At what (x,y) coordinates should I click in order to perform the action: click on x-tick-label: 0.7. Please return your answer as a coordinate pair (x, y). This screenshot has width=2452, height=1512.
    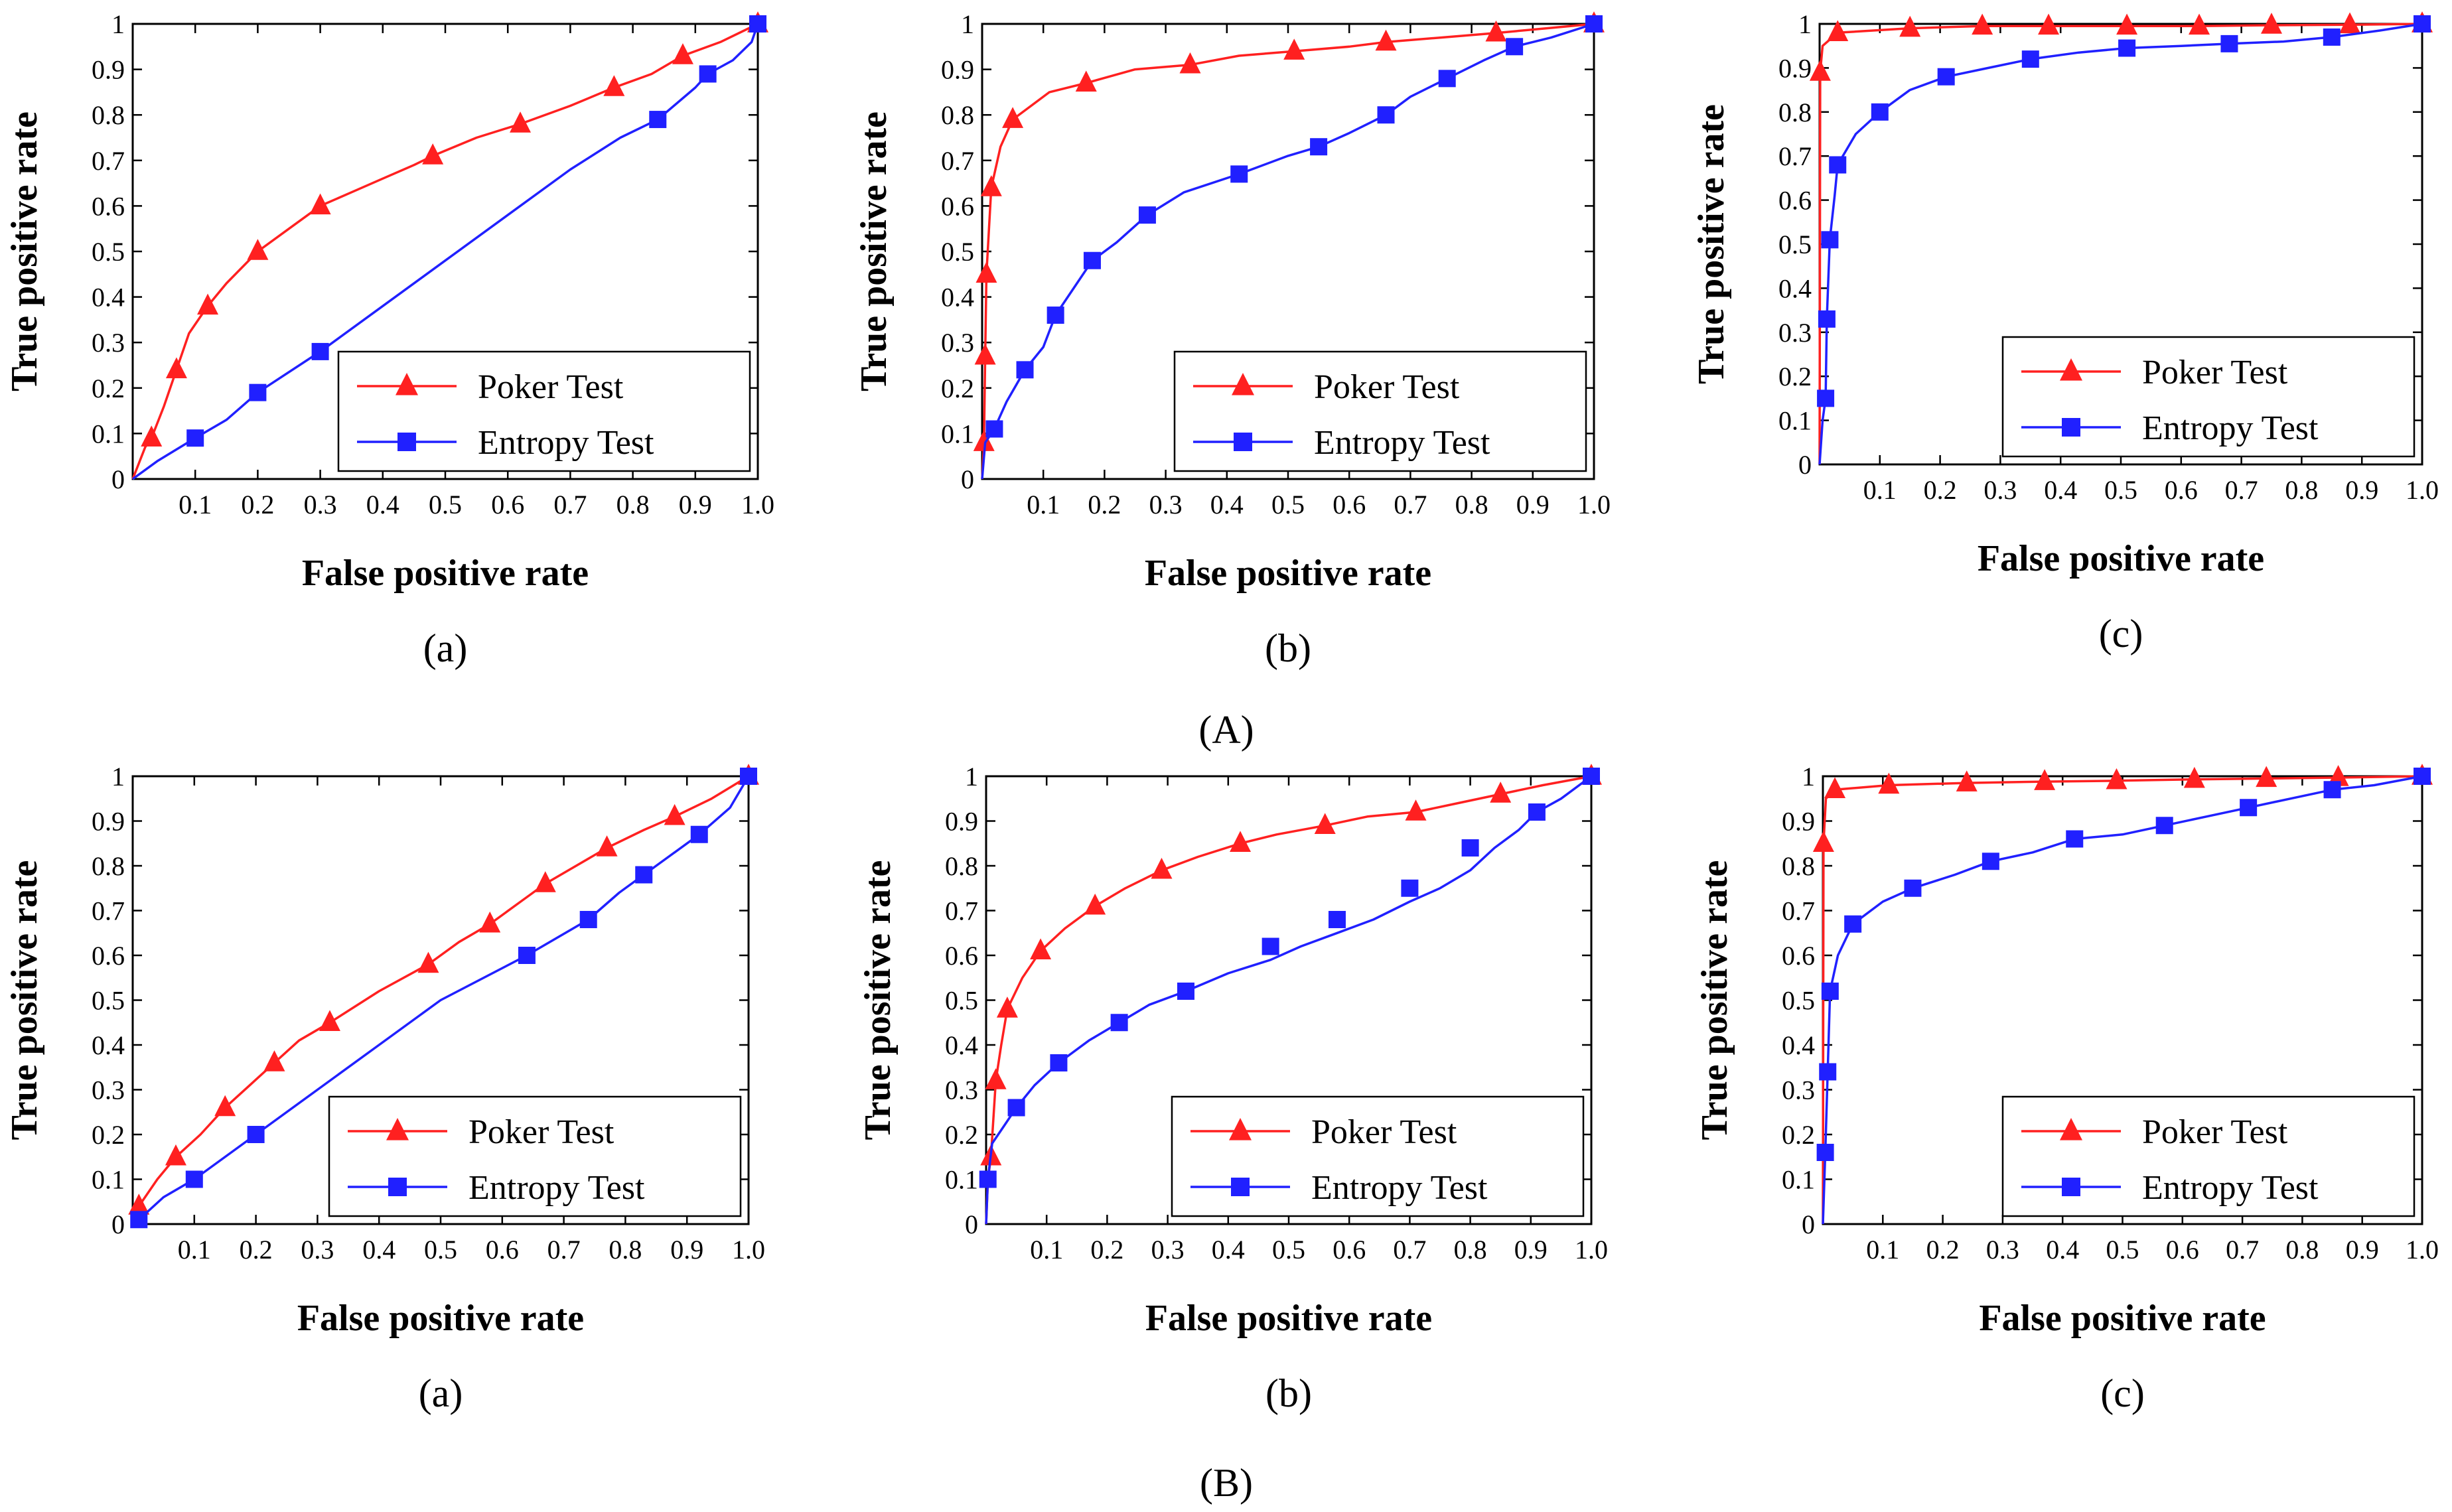
    Looking at the image, I should click on (570, 504).